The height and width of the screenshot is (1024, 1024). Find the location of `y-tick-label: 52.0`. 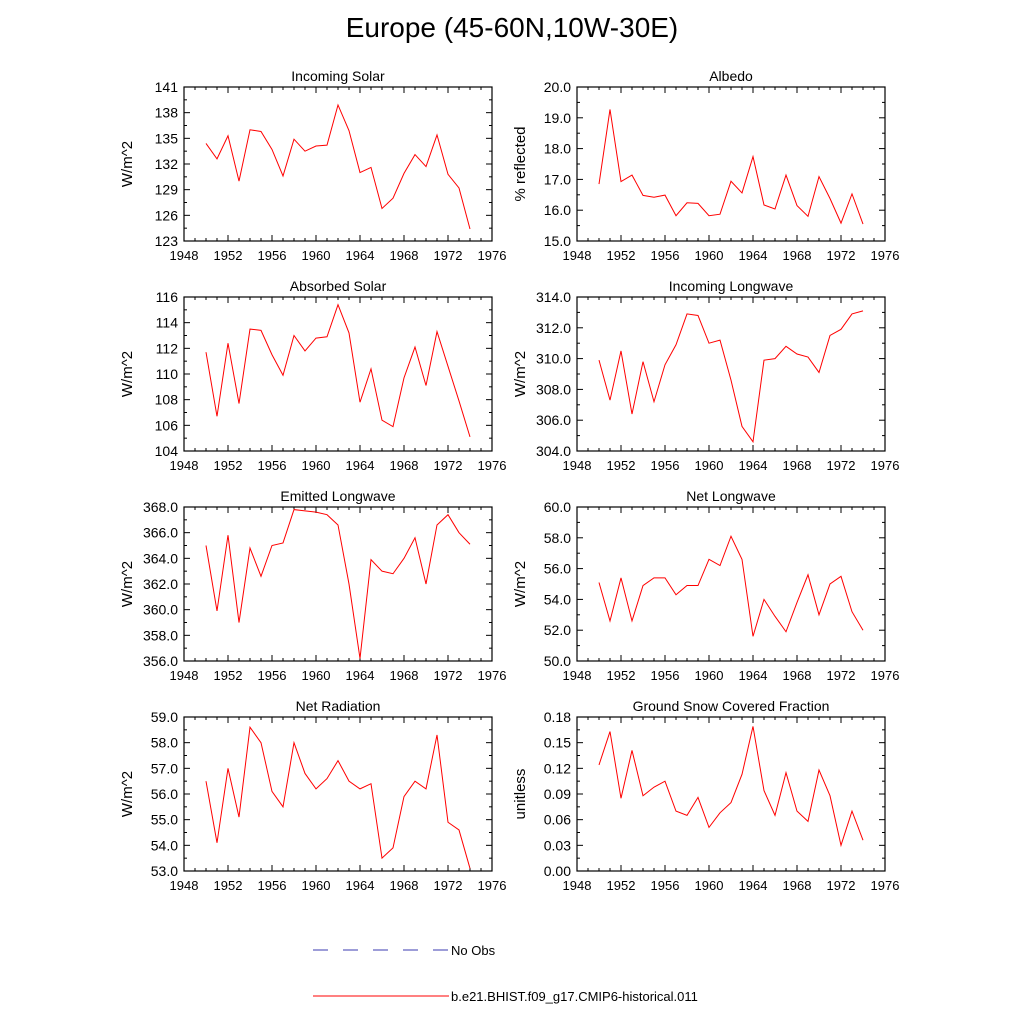

y-tick-label: 52.0 is located at coordinates (557, 630).